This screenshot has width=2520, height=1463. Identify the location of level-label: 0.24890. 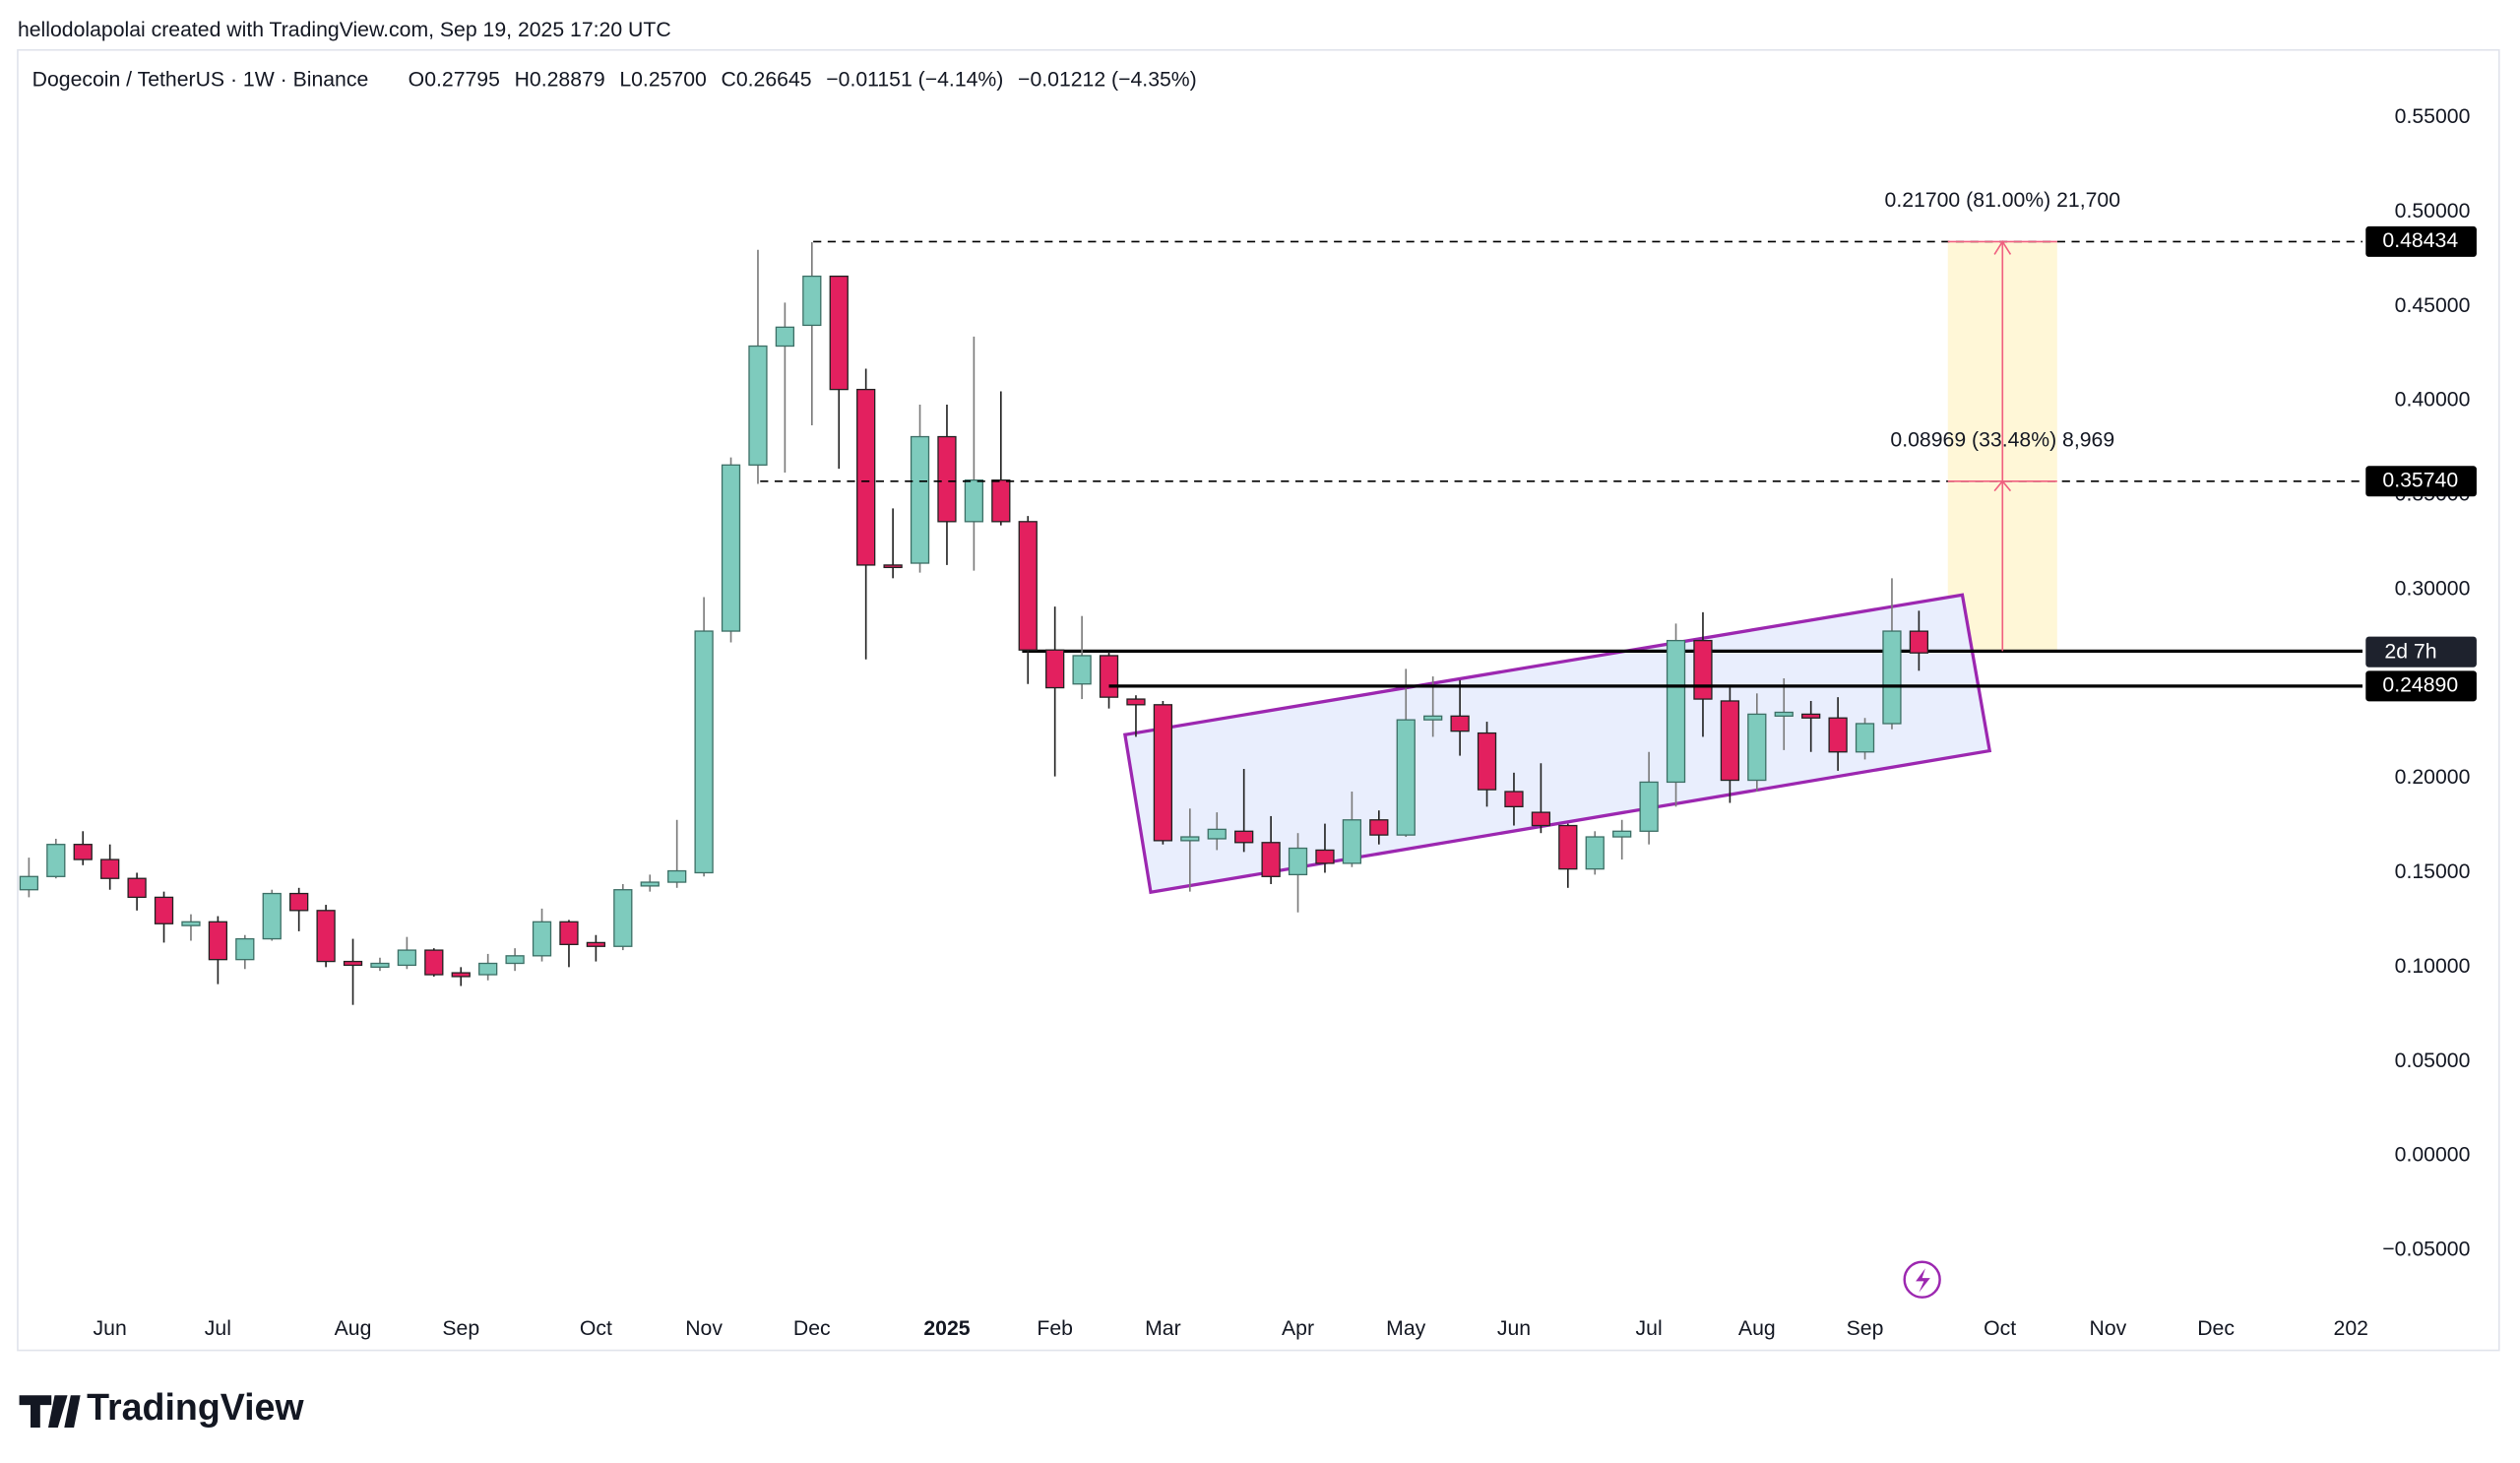
(2420, 684).